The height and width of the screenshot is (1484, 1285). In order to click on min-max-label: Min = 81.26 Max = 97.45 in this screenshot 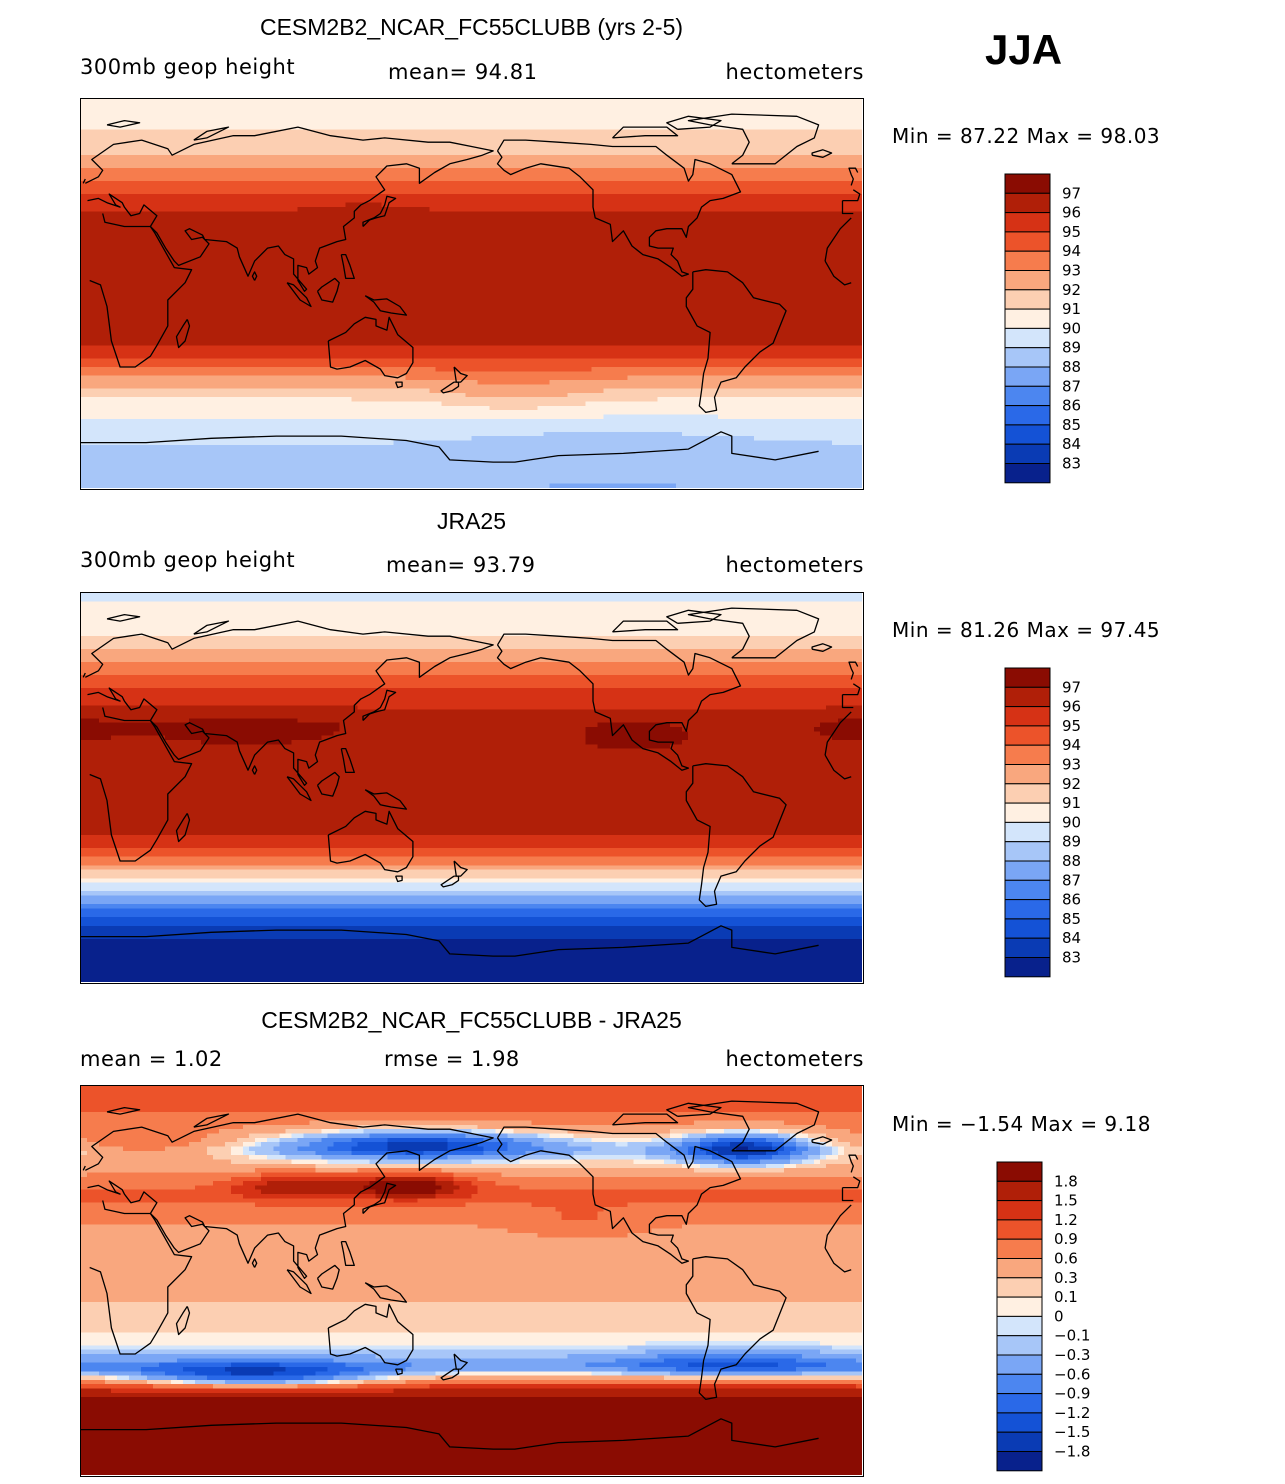, I will do `click(1026, 630)`.